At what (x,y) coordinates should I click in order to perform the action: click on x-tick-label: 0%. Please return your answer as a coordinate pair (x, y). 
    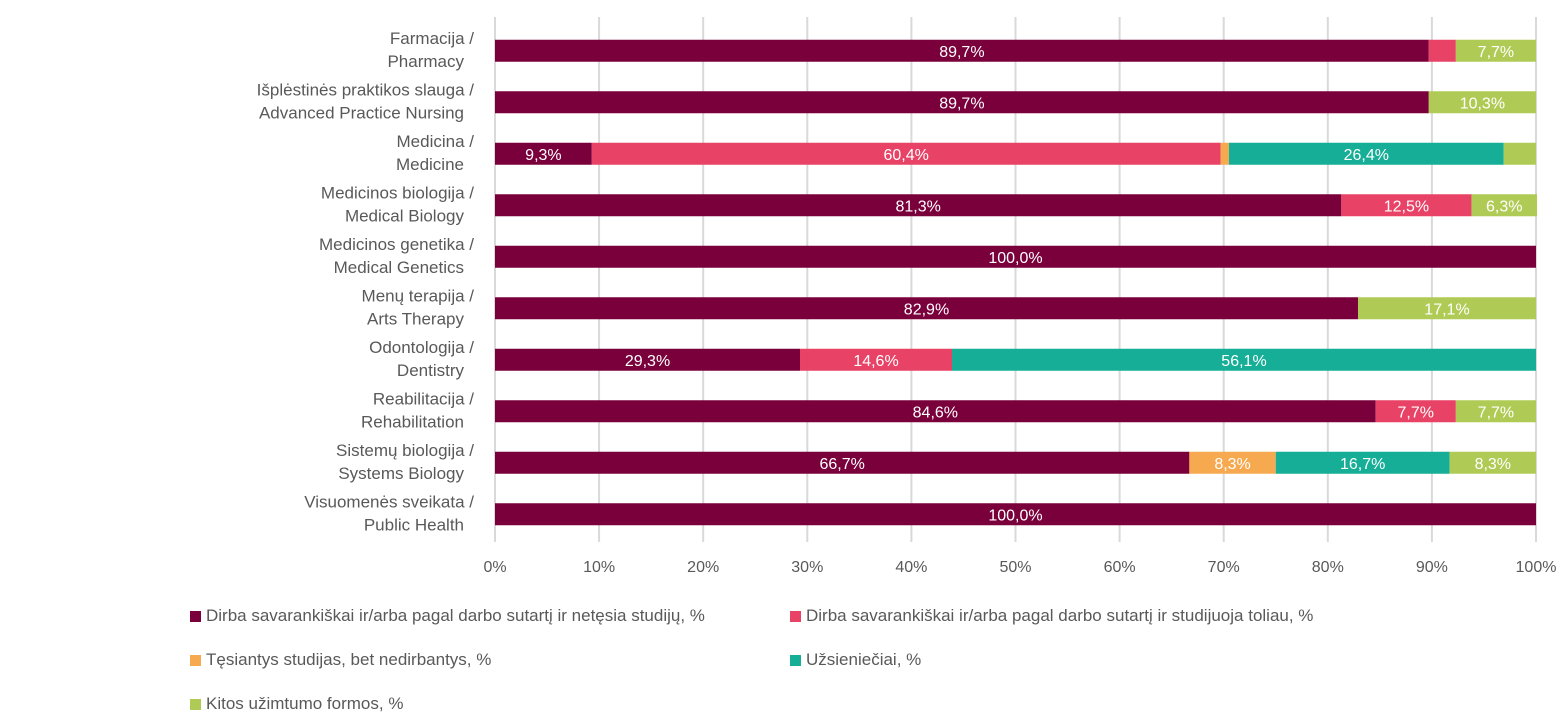
    Looking at the image, I should click on (494, 567).